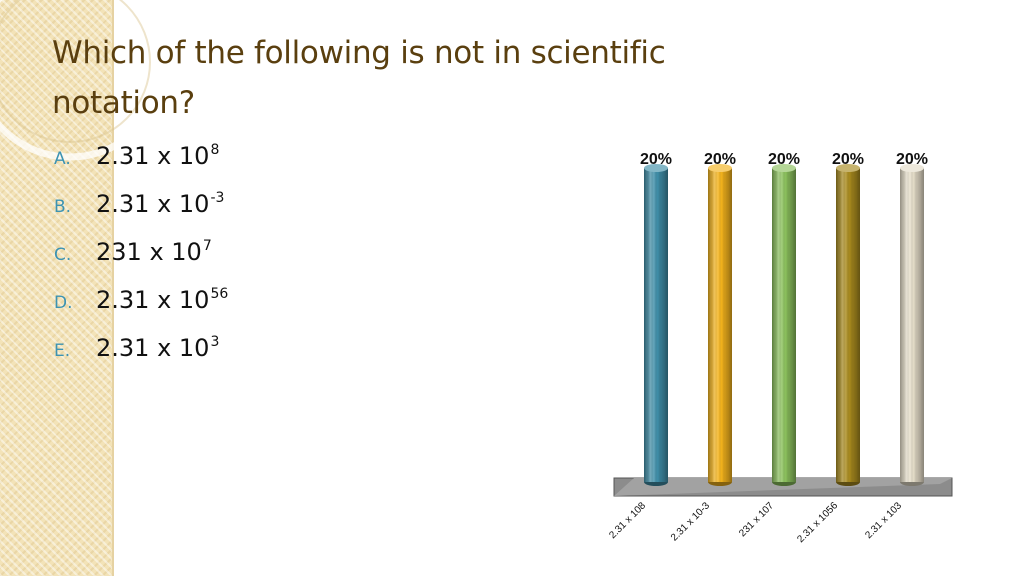 The width and height of the screenshot is (1024, 576). I want to click on chart-floor-top, so click(783, 487).